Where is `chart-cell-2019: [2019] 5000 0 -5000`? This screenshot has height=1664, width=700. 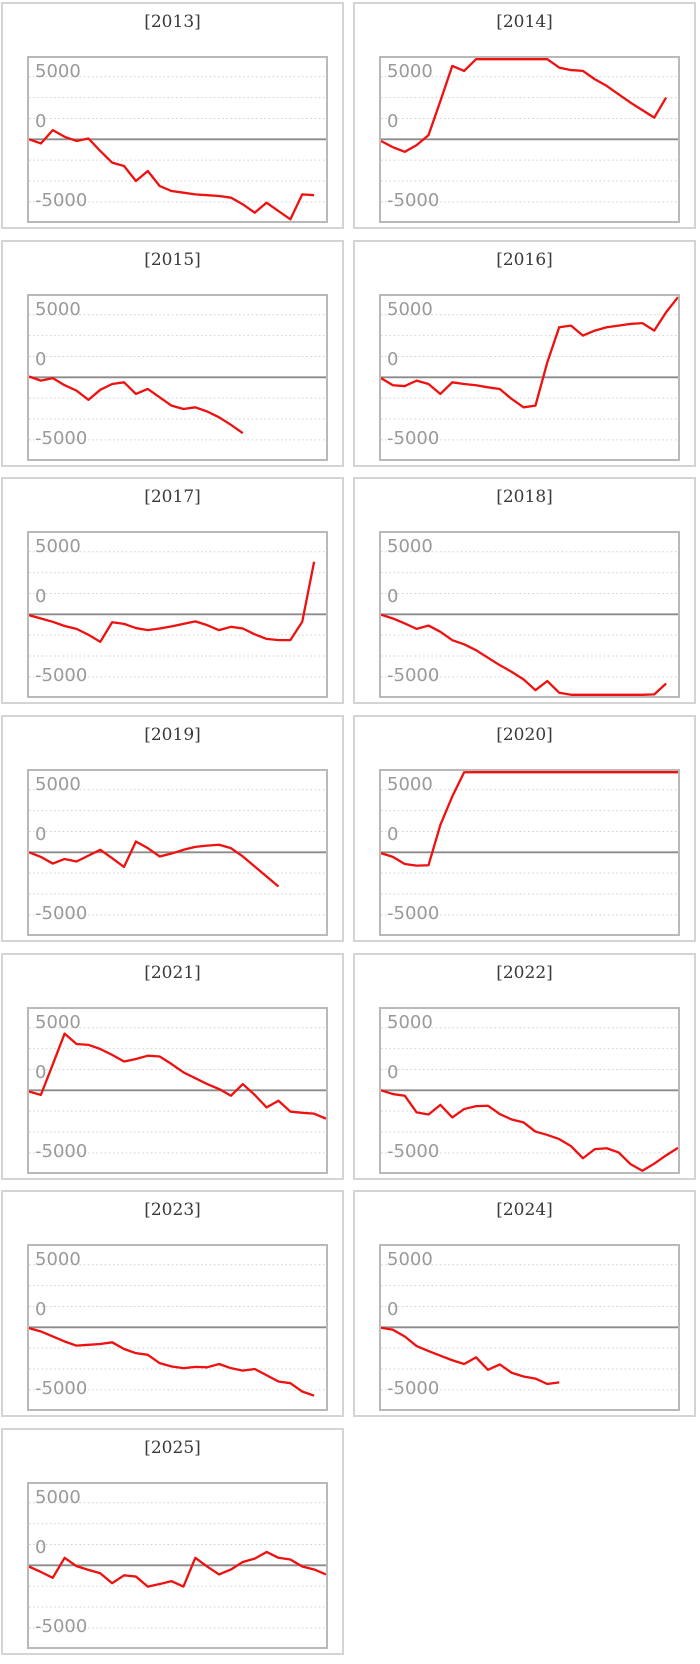 chart-cell-2019: [2019] 5000 0 -5000 is located at coordinates (172, 829).